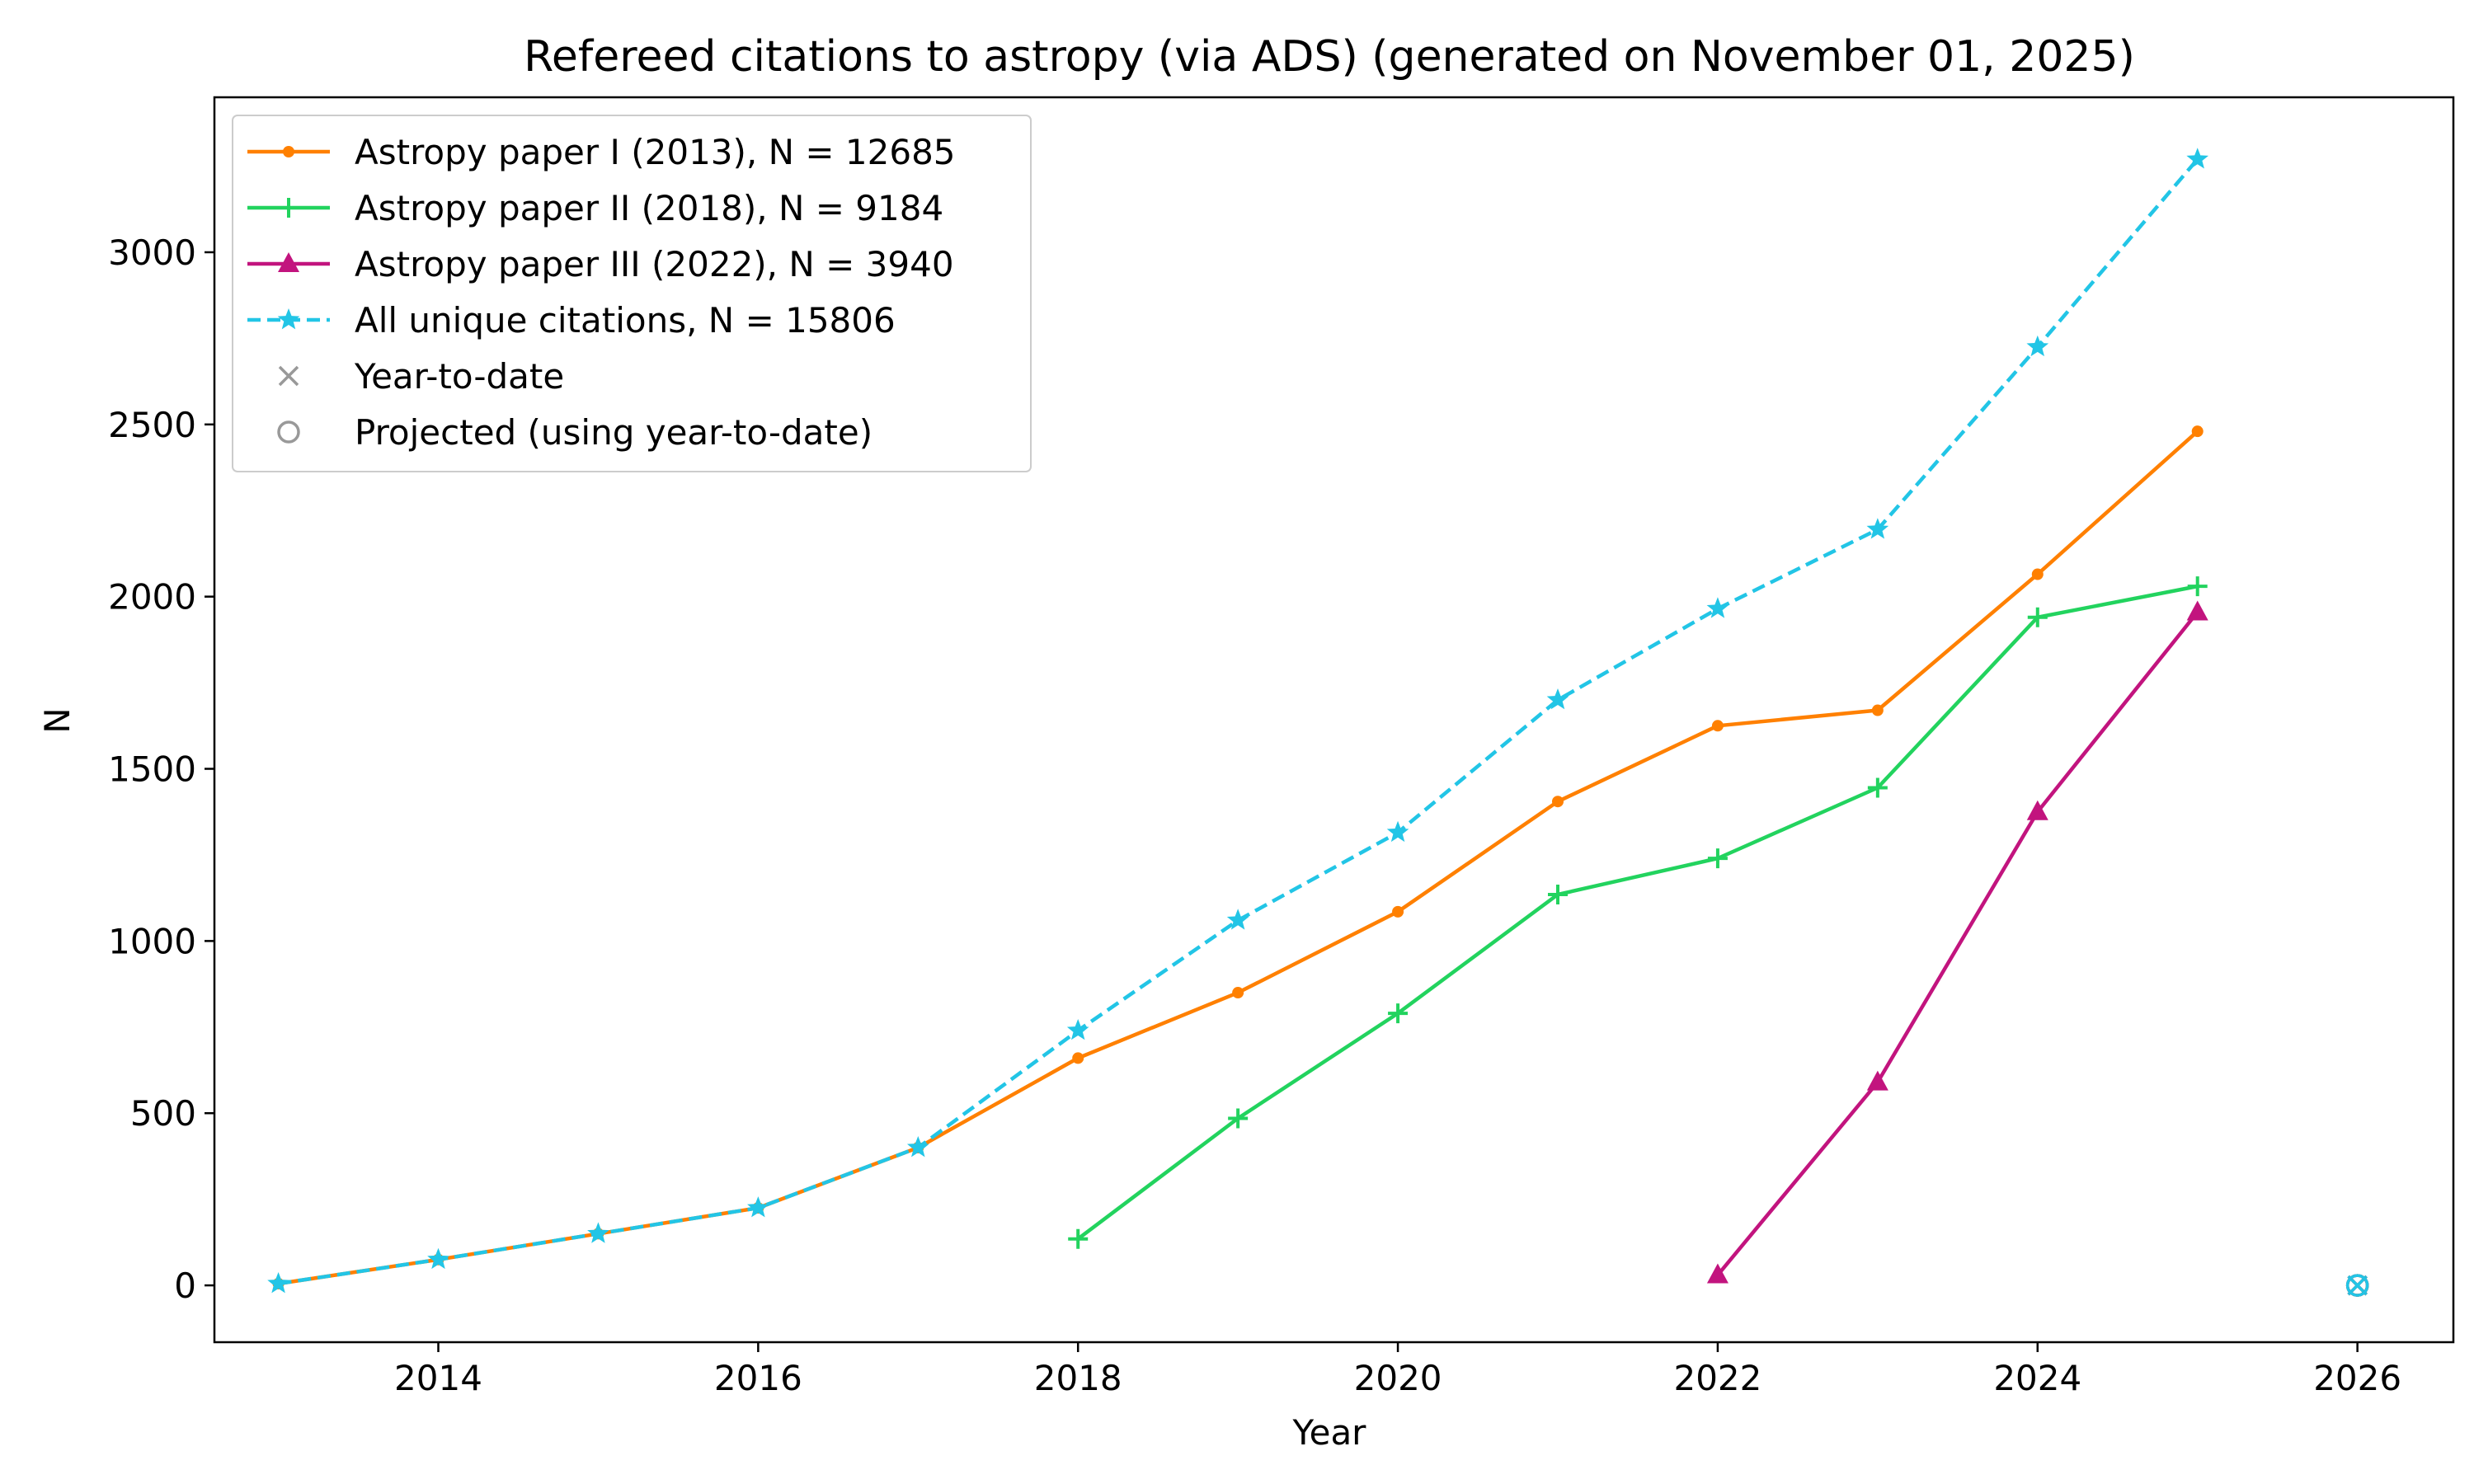 The width and height of the screenshot is (2474, 1484). Describe the element at coordinates (152, 252) in the screenshot. I see `y-tick-label: 3000` at that location.